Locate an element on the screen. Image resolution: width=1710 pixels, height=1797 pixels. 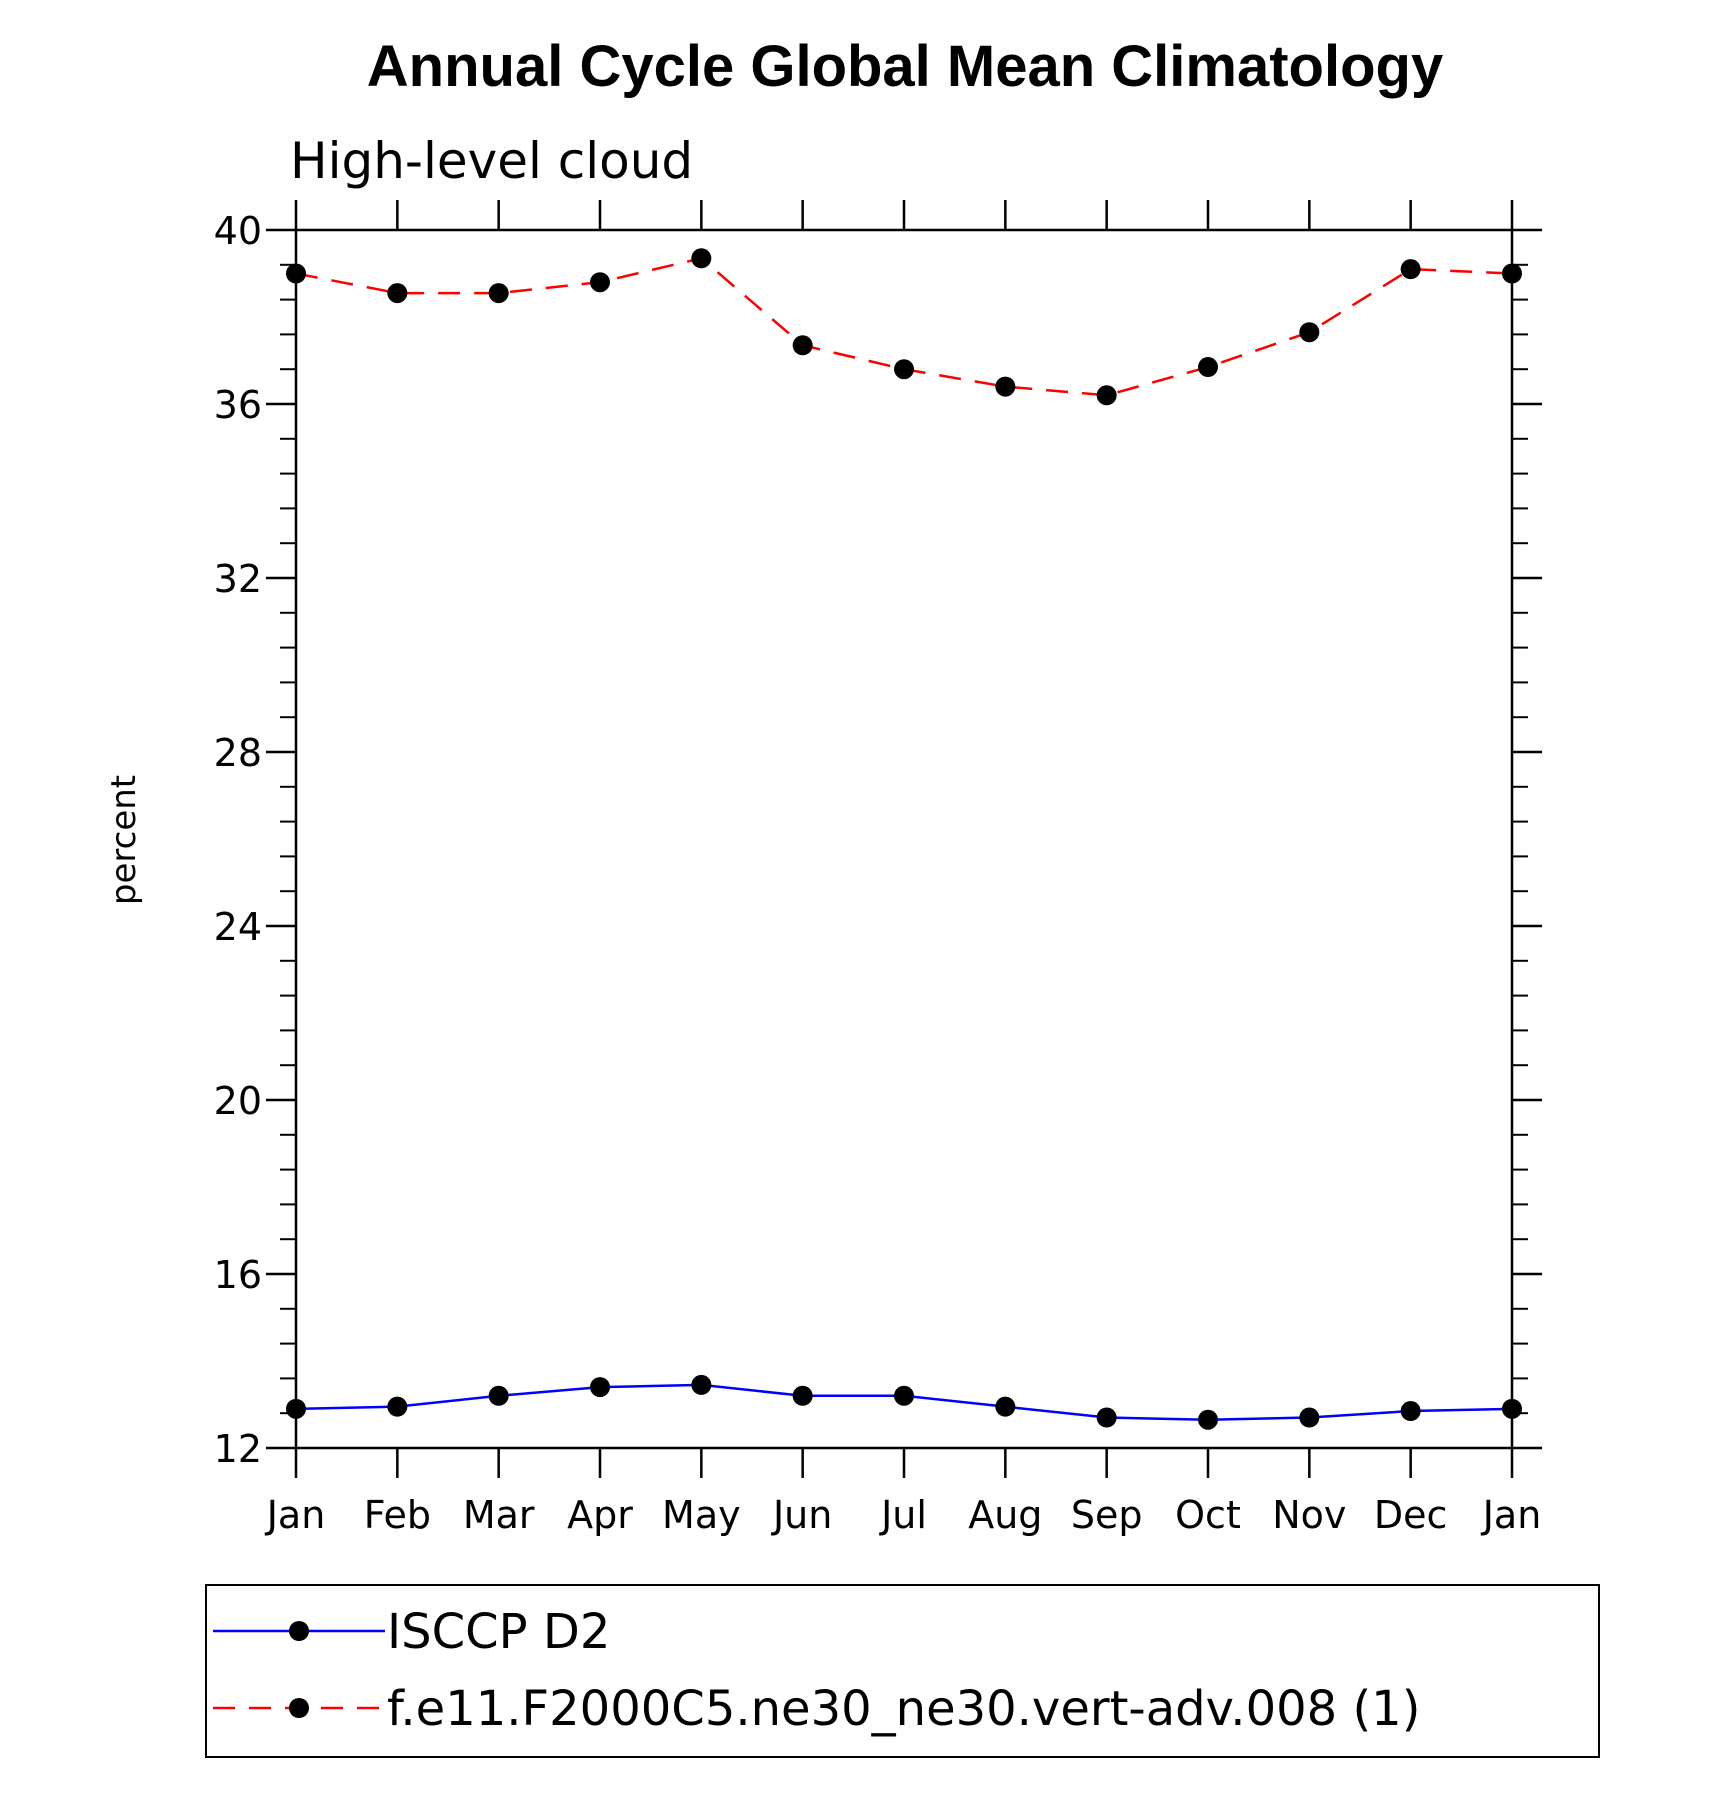
x-tick-label: Aug is located at coordinates (1005, 1515).